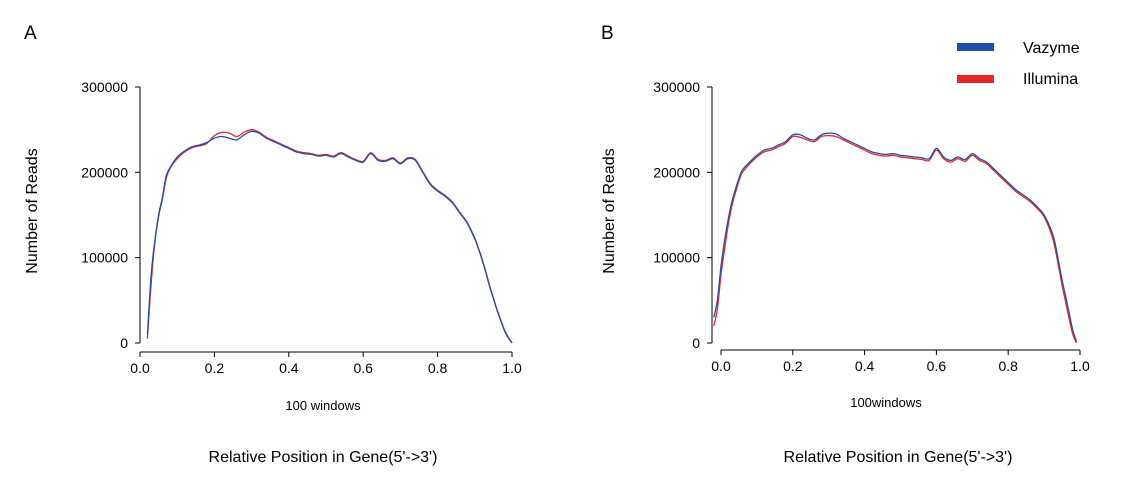 This screenshot has height=490, width=1127. What do you see at coordinates (975, 47) in the screenshot?
I see `legend-swatch-vazyme` at bounding box center [975, 47].